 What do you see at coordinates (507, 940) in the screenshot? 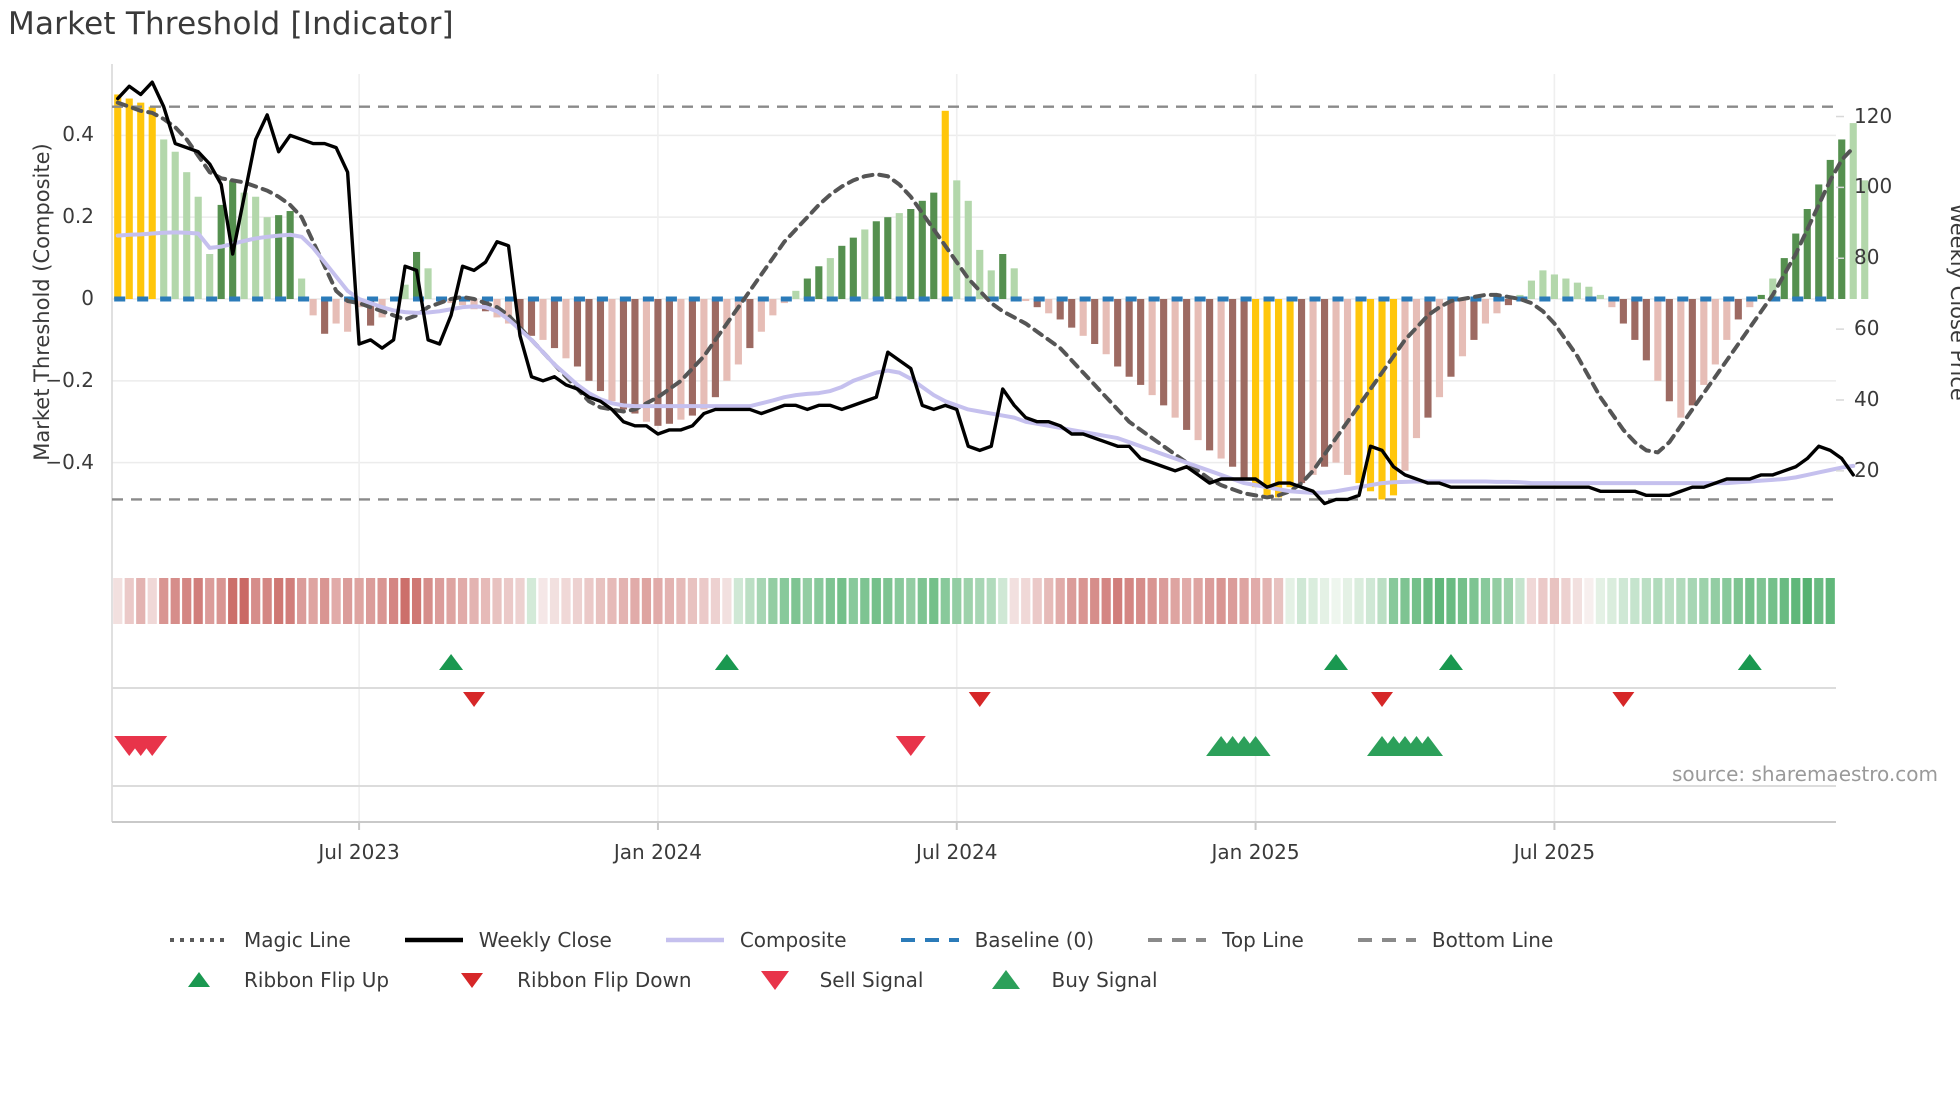
I see `legend-item-weekly-close: Weekly Close` at bounding box center [507, 940].